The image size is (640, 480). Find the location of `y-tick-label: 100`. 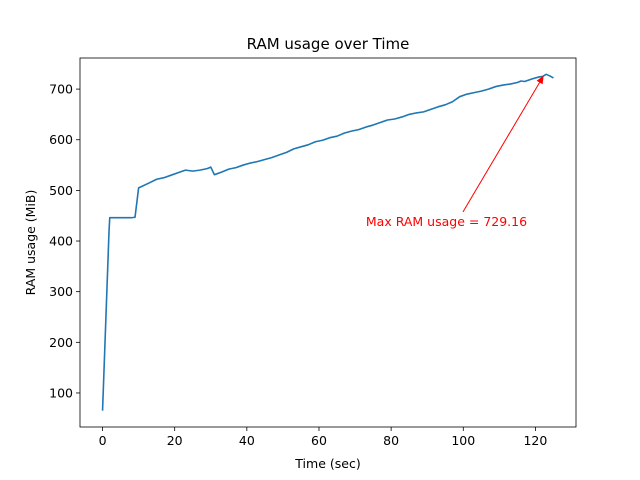

y-tick-label: 100 is located at coordinates (61, 392).